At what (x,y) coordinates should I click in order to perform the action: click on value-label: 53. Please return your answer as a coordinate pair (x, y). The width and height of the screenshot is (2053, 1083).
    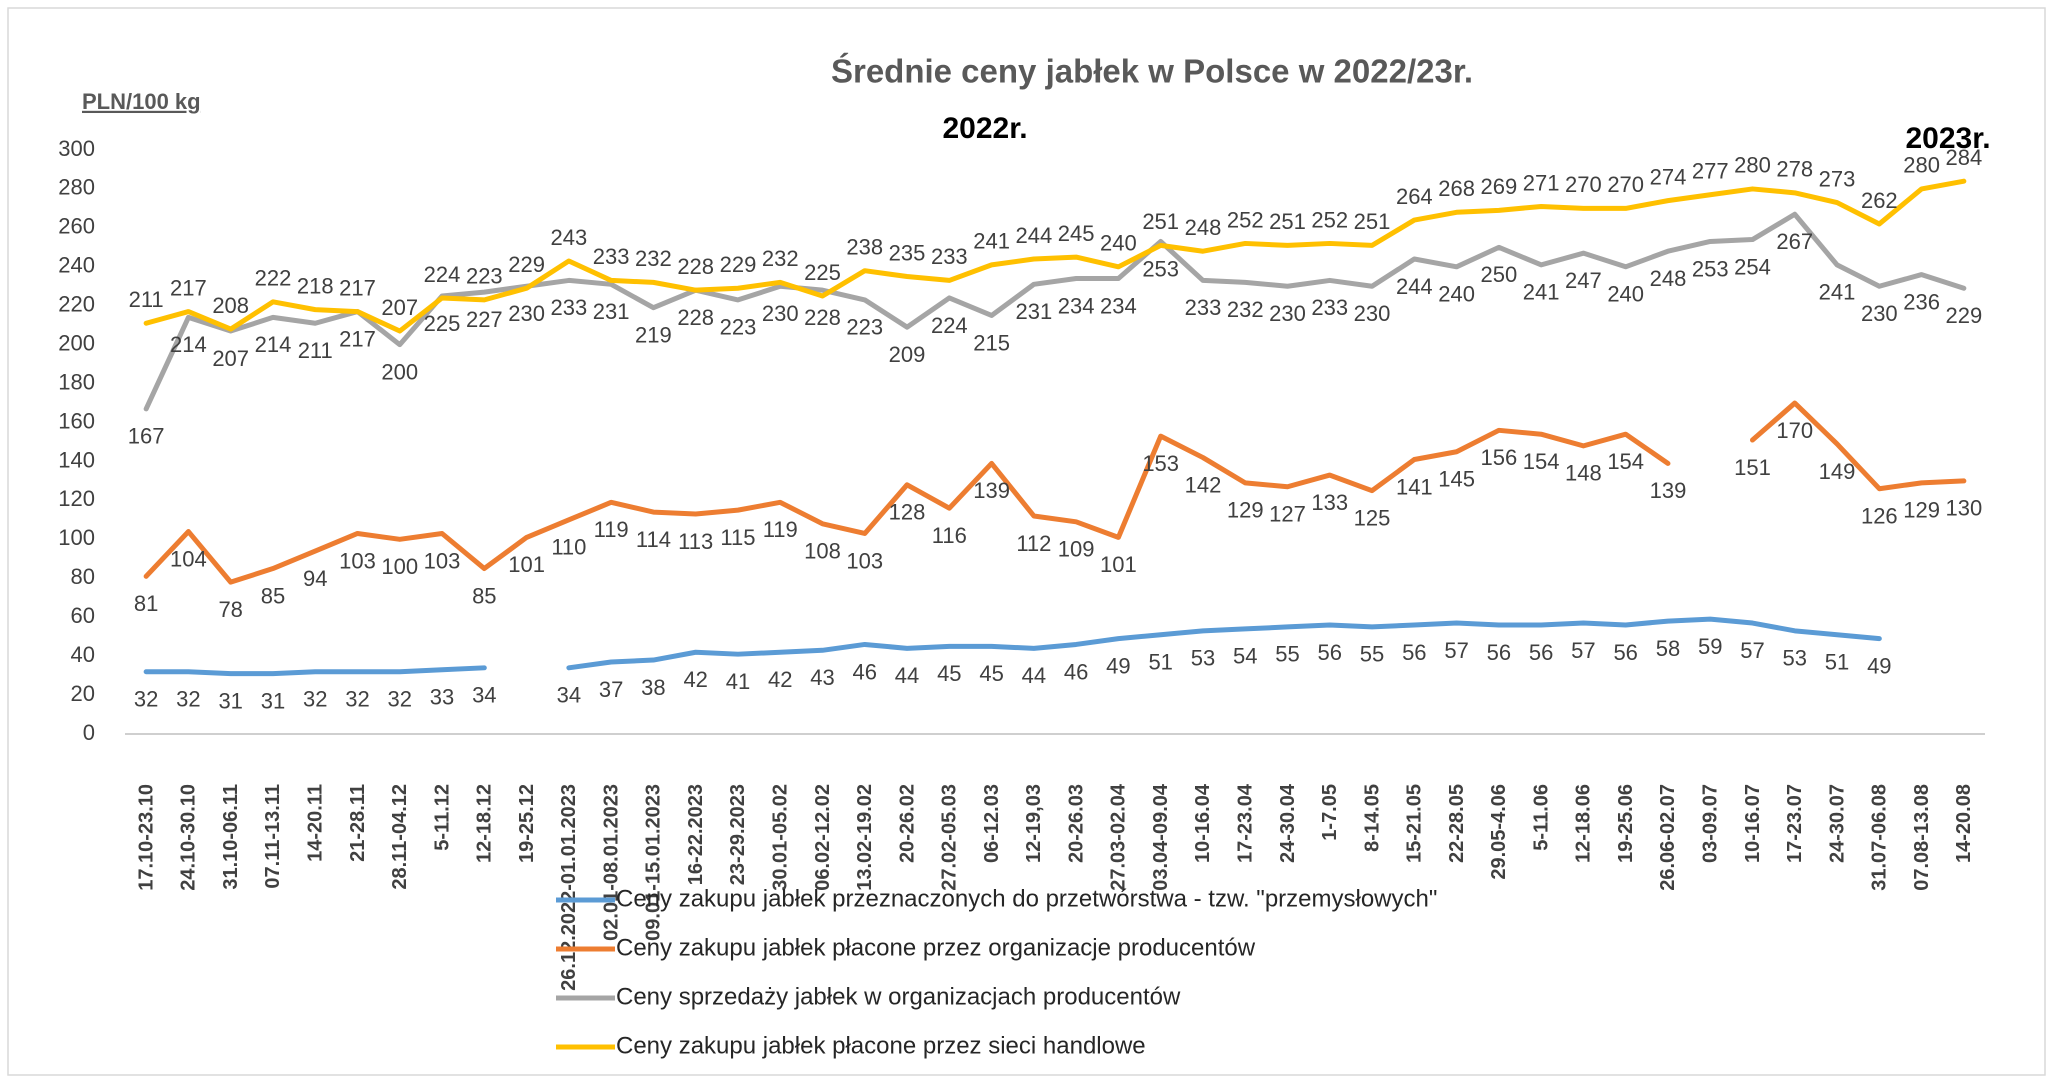
    Looking at the image, I should click on (1795, 658).